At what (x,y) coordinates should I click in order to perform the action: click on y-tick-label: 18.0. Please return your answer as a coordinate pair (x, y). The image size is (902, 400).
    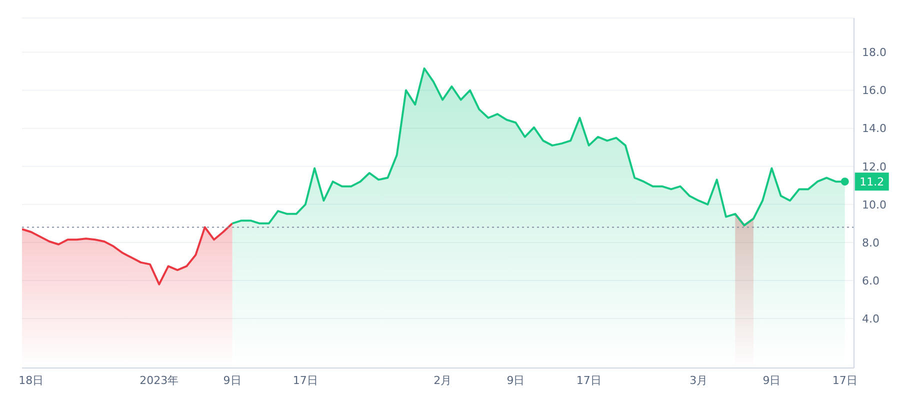
    Looking at the image, I should click on (874, 53).